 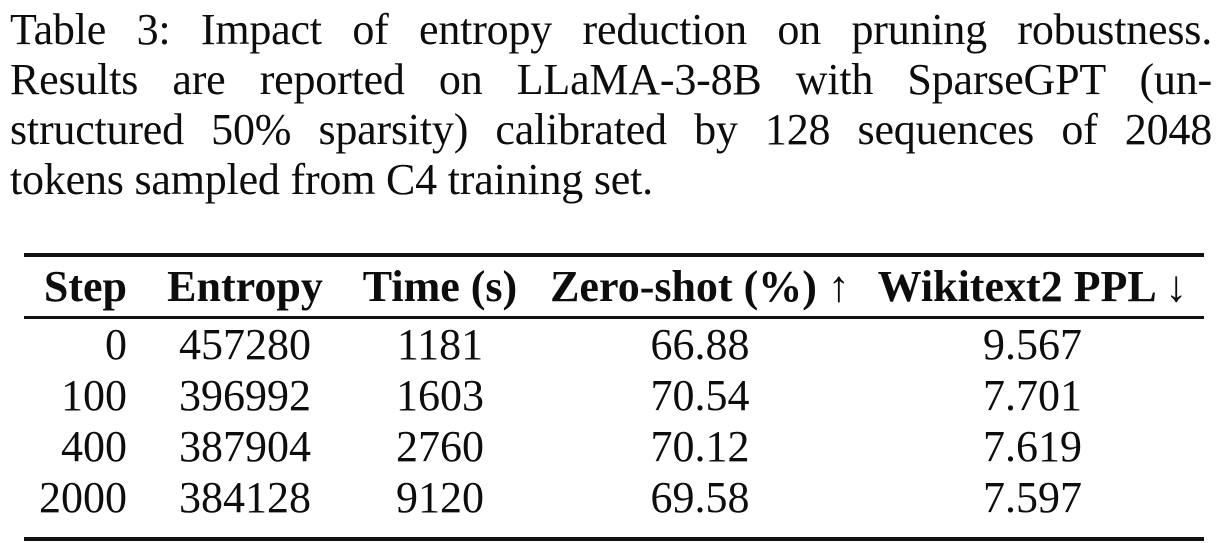 I want to click on table-cell: 66.88, so click(x=700, y=344).